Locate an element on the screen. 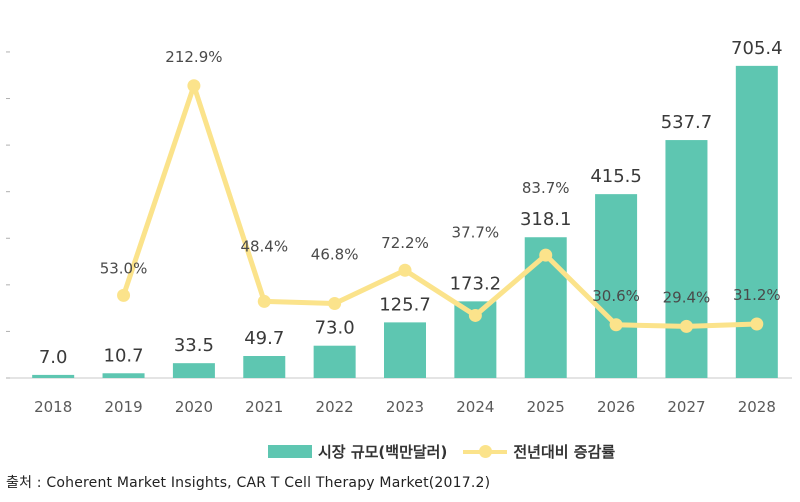  bar-2021 is located at coordinates (264, 367).